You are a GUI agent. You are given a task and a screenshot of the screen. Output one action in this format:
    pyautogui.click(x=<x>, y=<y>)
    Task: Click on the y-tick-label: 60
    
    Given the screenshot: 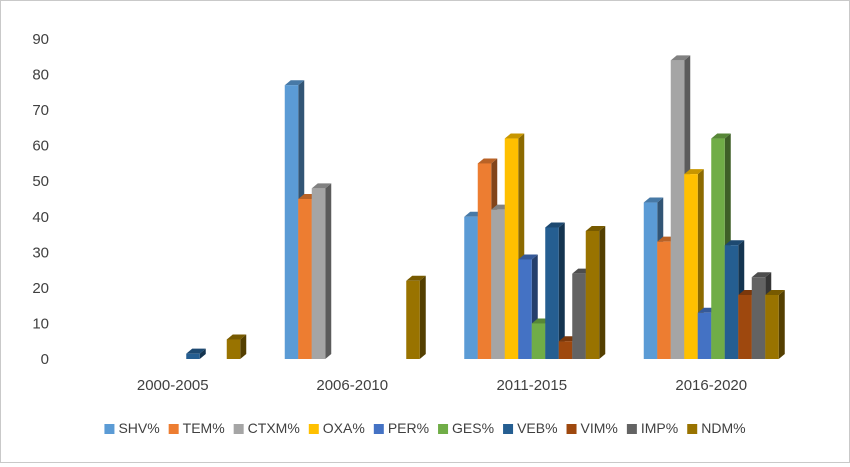 What is the action you would take?
    pyautogui.click(x=40, y=146)
    